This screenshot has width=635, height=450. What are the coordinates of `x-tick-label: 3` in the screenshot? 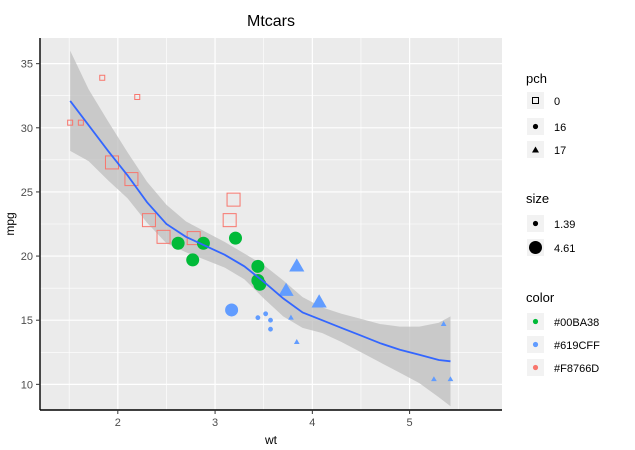 It's located at (215, 423).